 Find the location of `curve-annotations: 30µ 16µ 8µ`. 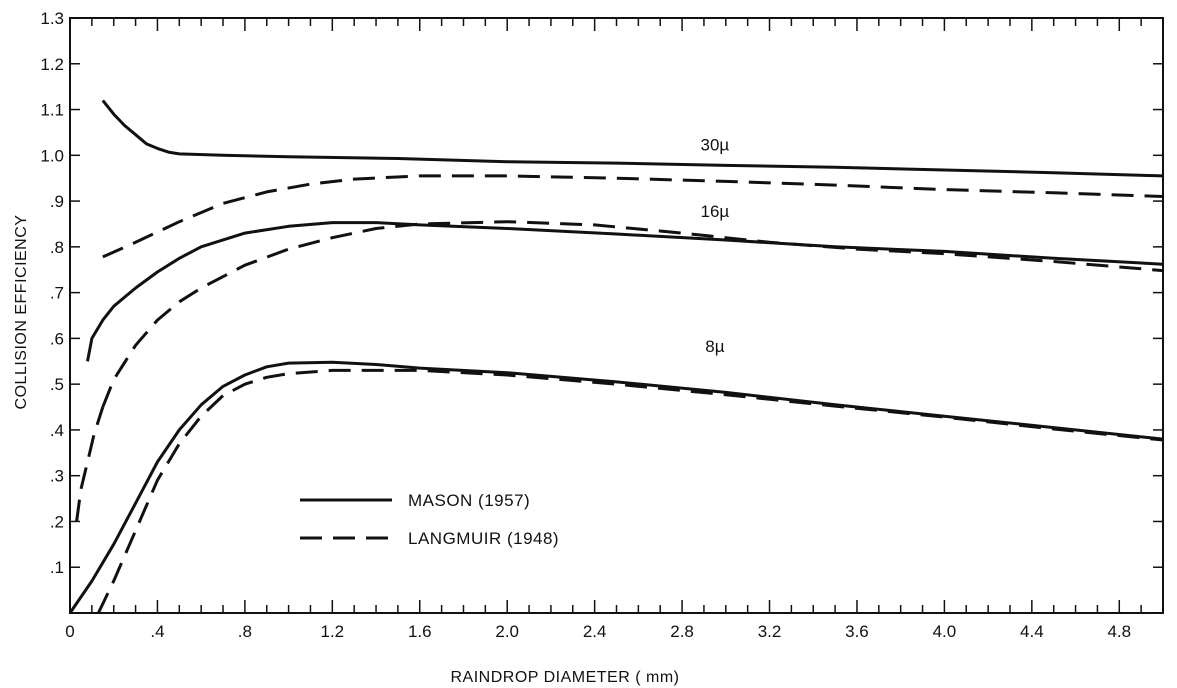

curve-annotations: 30µ 16µ 8µ is located at coordinates (715, 246).